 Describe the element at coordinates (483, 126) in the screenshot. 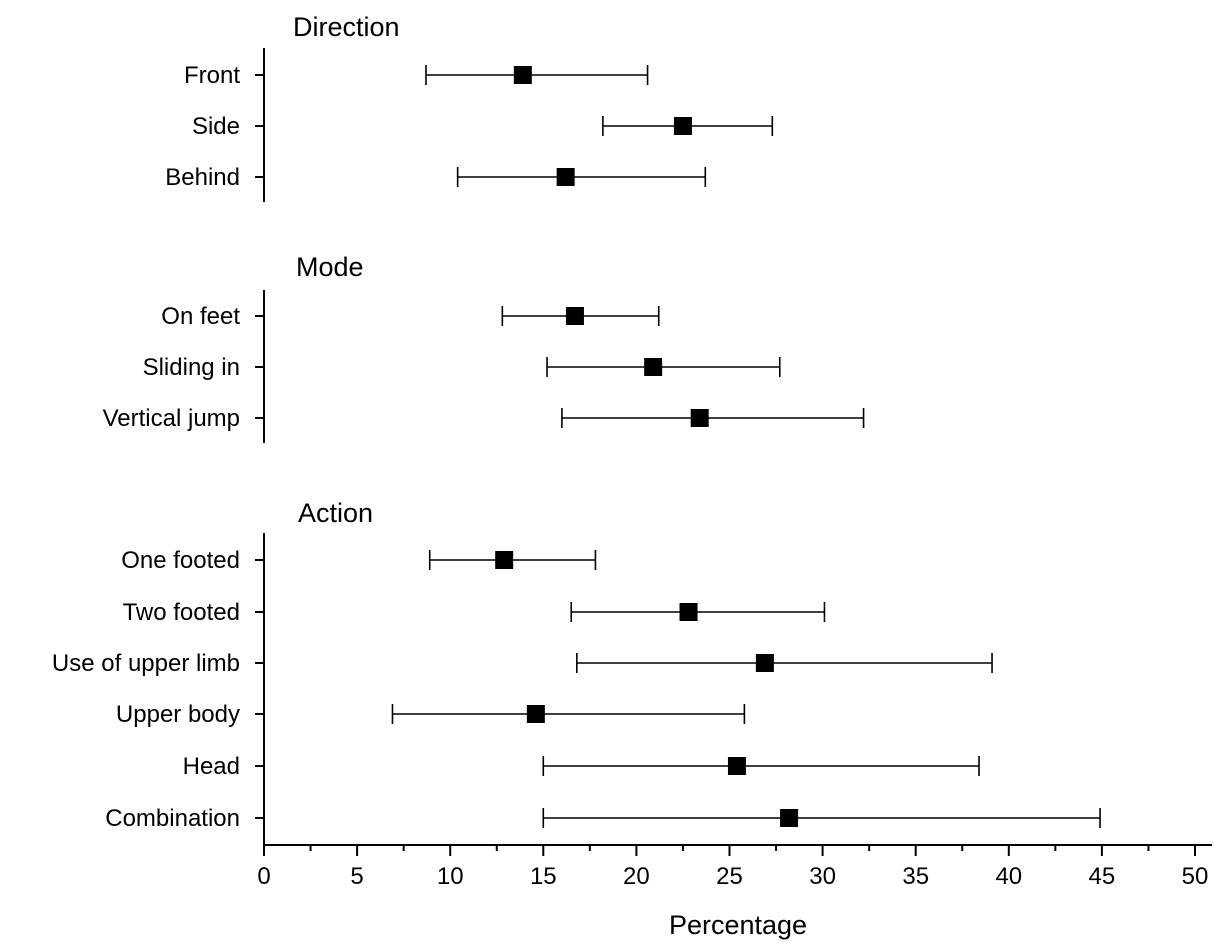

I see `row-side: Side` at that location.